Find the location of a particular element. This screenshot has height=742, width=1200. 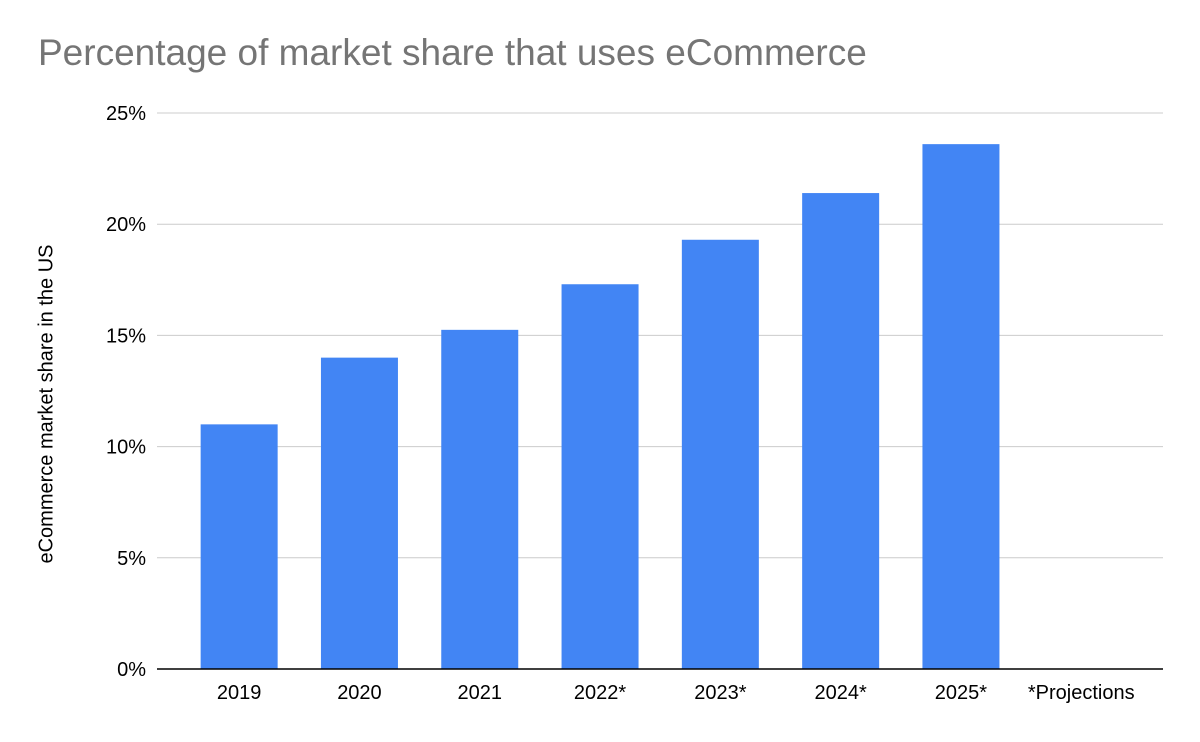

x-tick-label: 2025* is located at coordinates (961, 693).